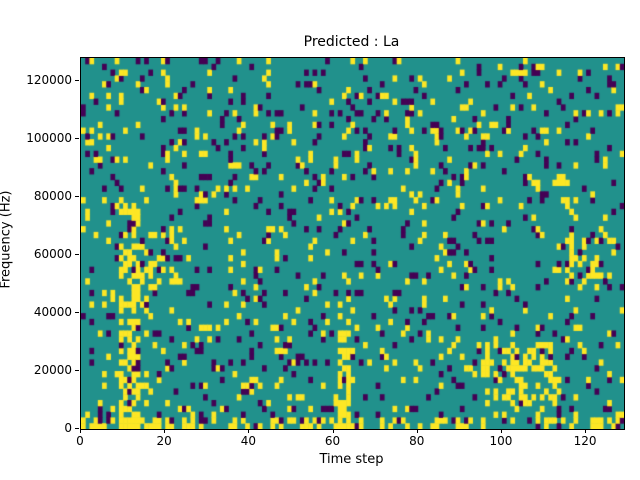  Describe the element at coordinates (52, 370) in the screenshot. I see `y-tick-label: 20000` at that location.